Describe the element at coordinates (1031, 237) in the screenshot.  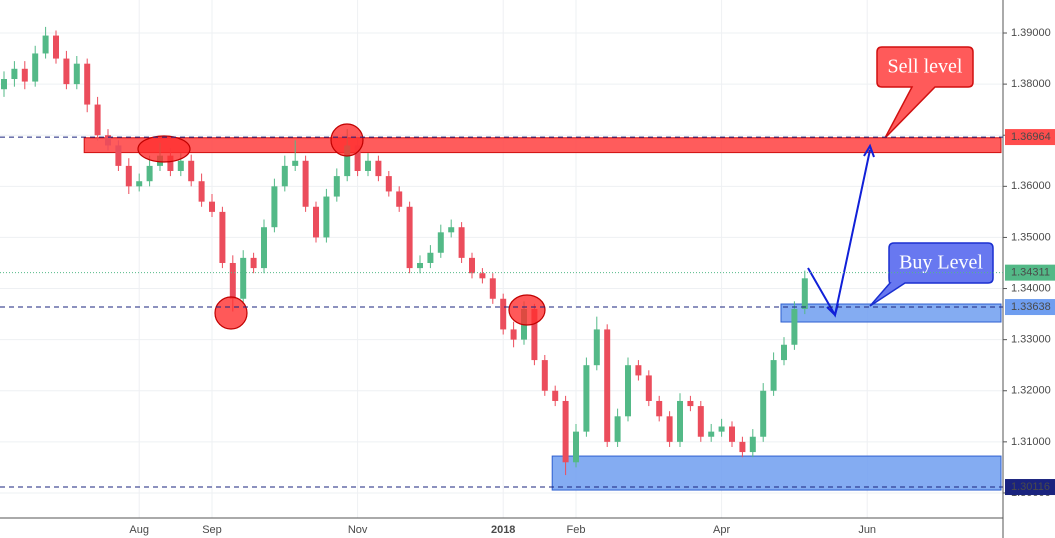
I see `y-tick-label: 1.35000` at that location.